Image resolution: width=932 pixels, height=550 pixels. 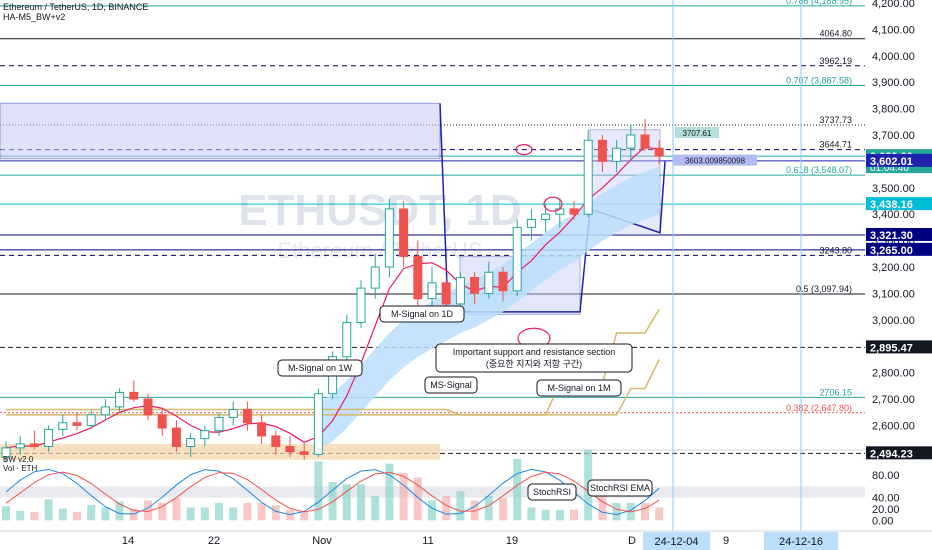 I want to click on price-tick-label: 2,600.00, so click(x=893, y=426).